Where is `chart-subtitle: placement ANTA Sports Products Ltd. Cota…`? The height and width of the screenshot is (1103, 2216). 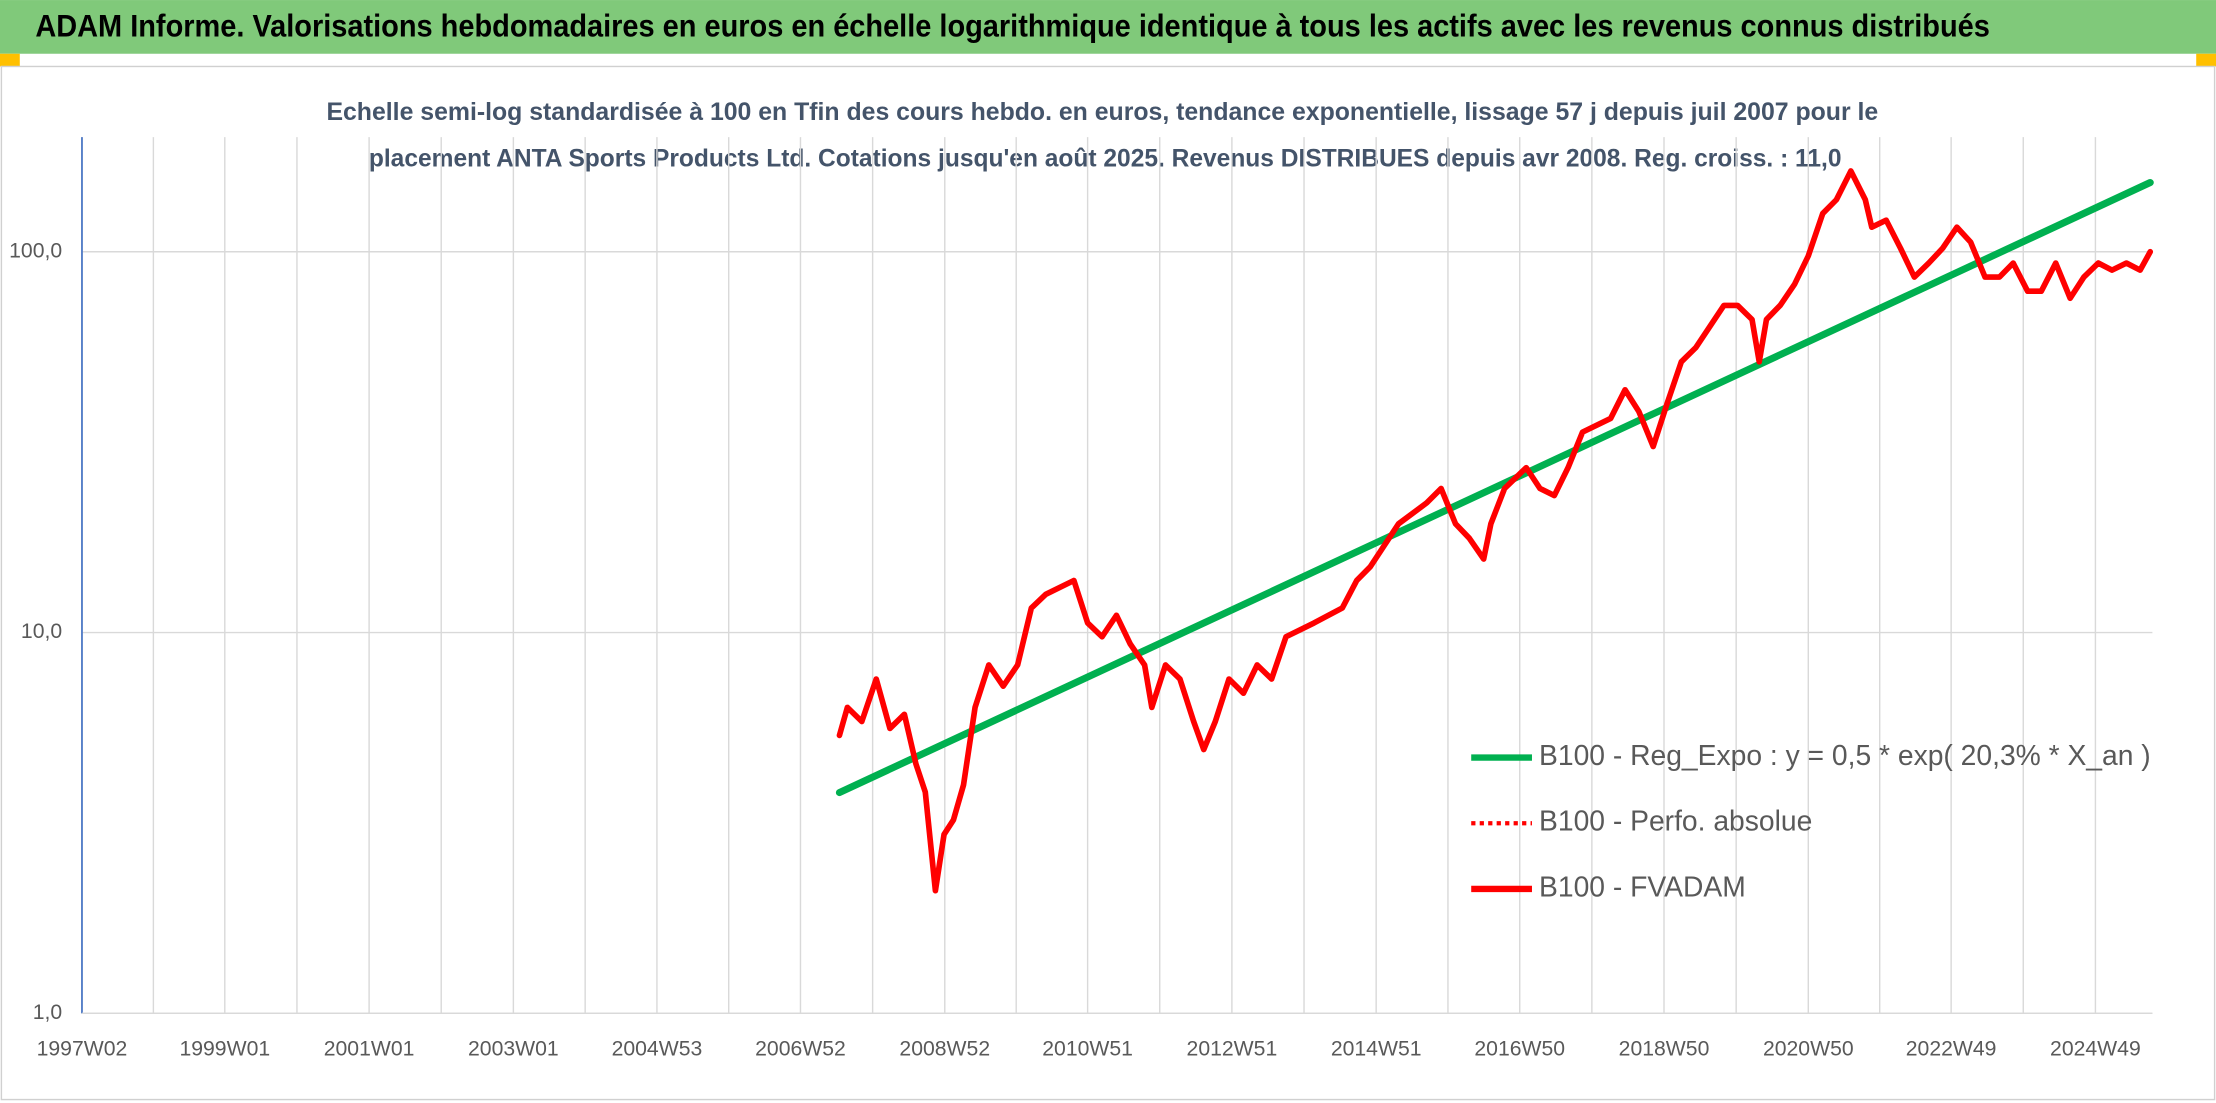 chart-subtitle: placement ANTA Sports Products Ltd. Cota… is located at coordinates (1105, 158).